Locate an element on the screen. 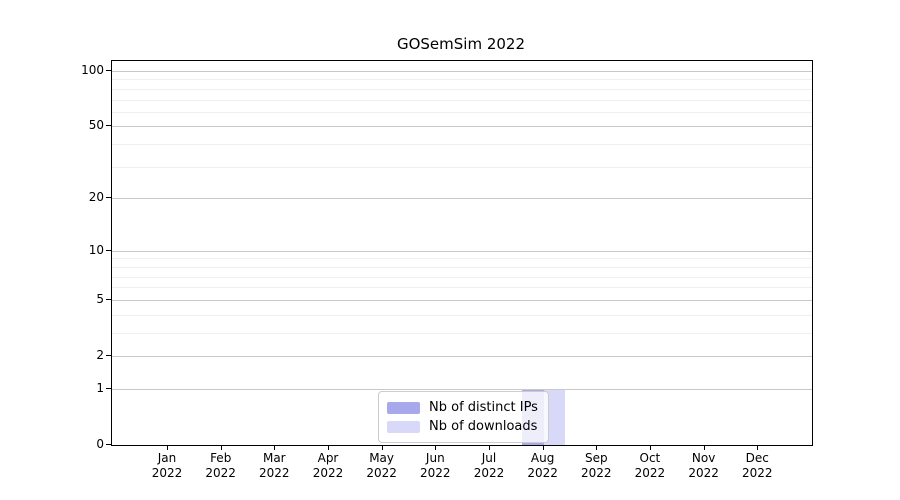 Image resolution: width=900 pixels, height=500 pixels. x-tick-label: Apr 2022 is located at coordinates (328, 466).